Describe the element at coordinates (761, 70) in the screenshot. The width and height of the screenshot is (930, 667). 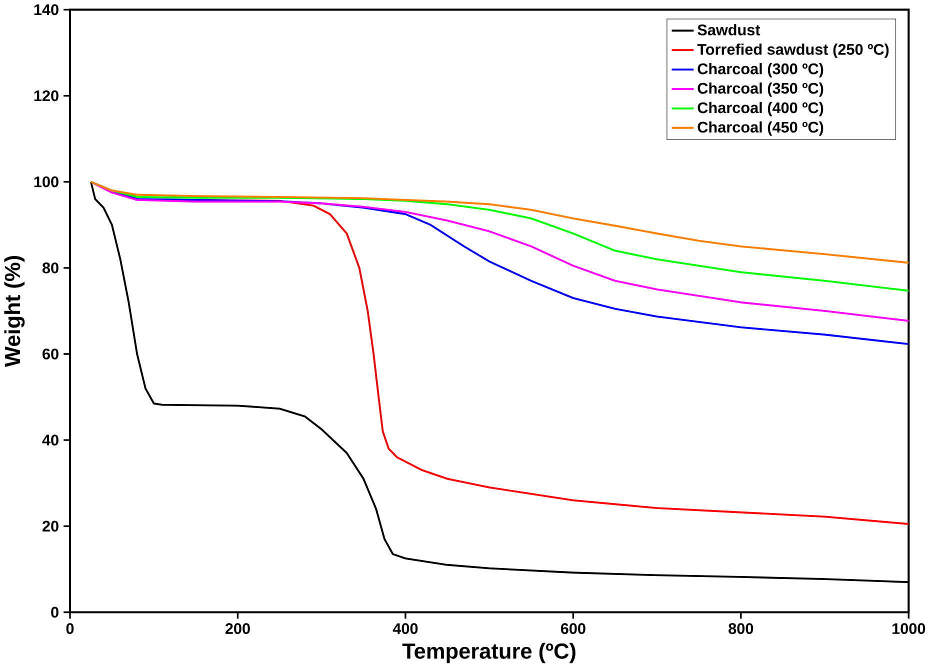
I see `legend-label: Charcoal (300 ºC)` at that location.